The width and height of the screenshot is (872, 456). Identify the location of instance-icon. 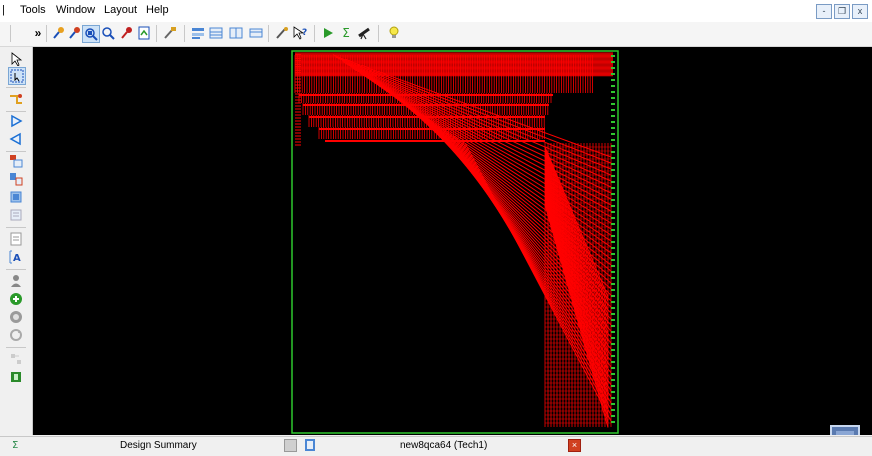
(16, 179).